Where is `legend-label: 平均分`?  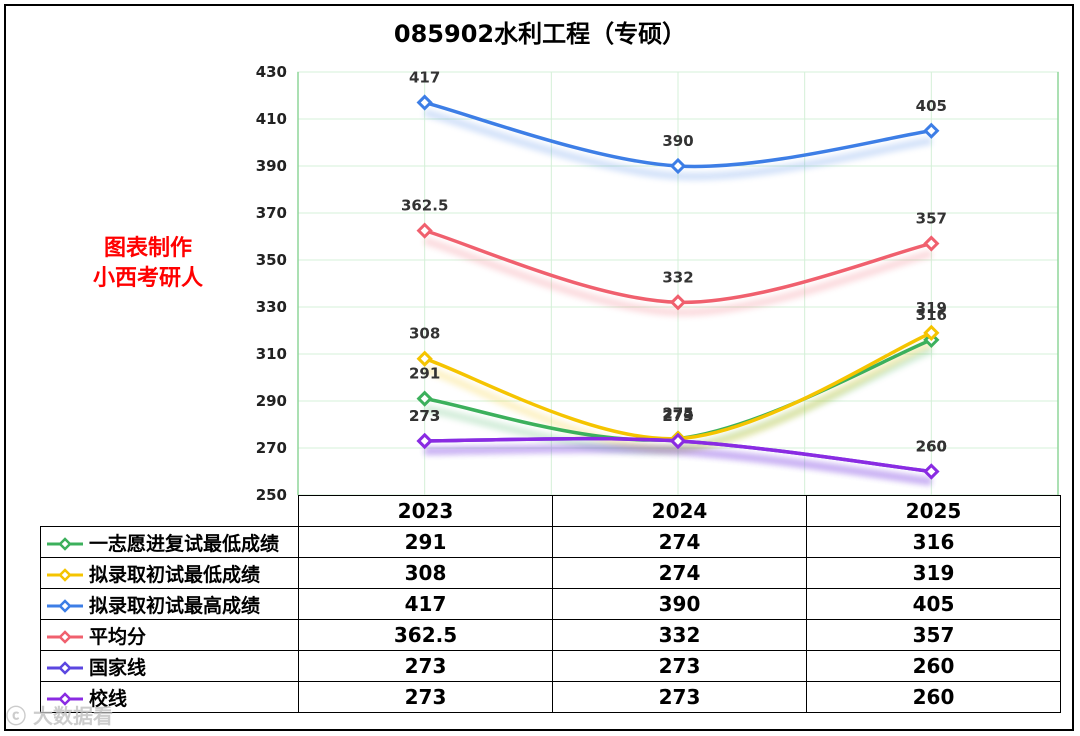 legend-label: 平均分 is located at coordinates (118, 636).